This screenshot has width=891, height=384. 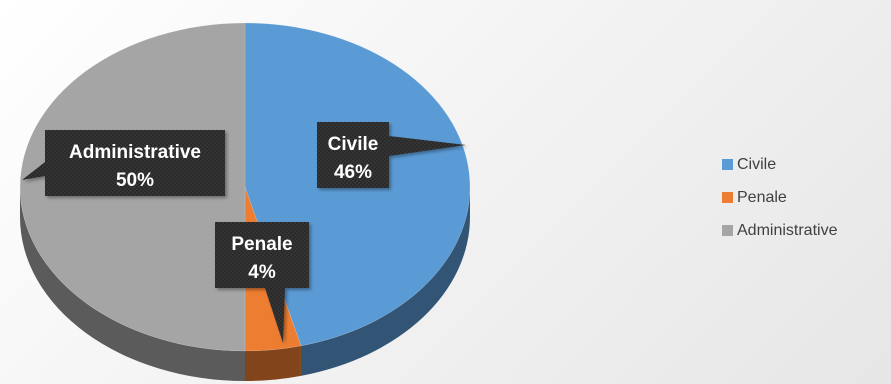 What do you see at coordinates (135, 152) in the screenshot?
I see `data-label-name-administrative: Administrative` at bounding box center [135, 152].